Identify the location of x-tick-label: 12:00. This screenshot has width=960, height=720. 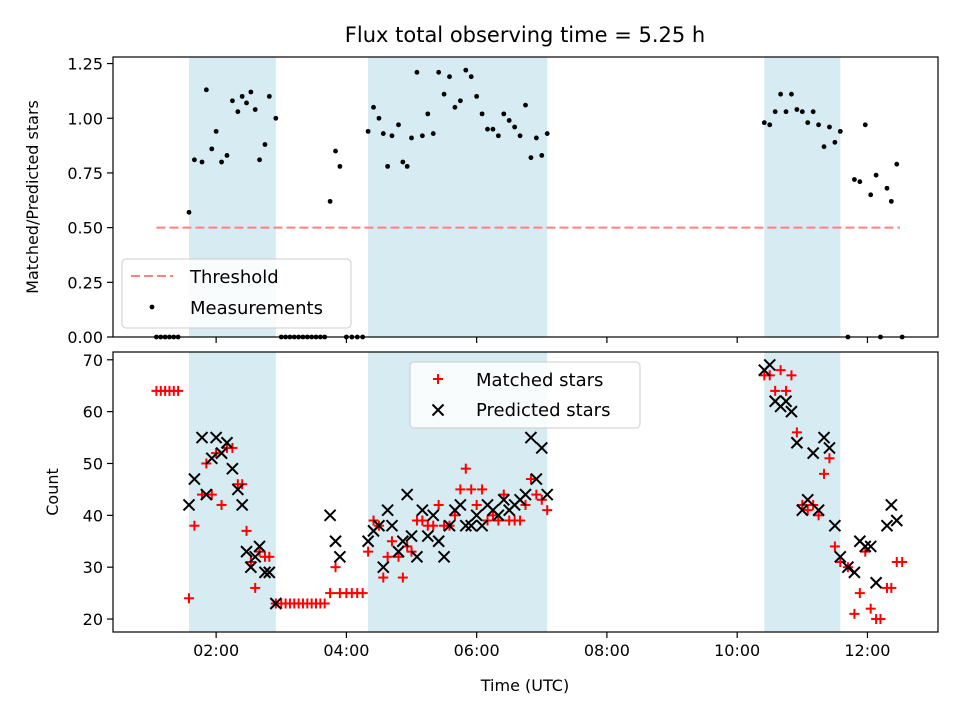
(867, 650).